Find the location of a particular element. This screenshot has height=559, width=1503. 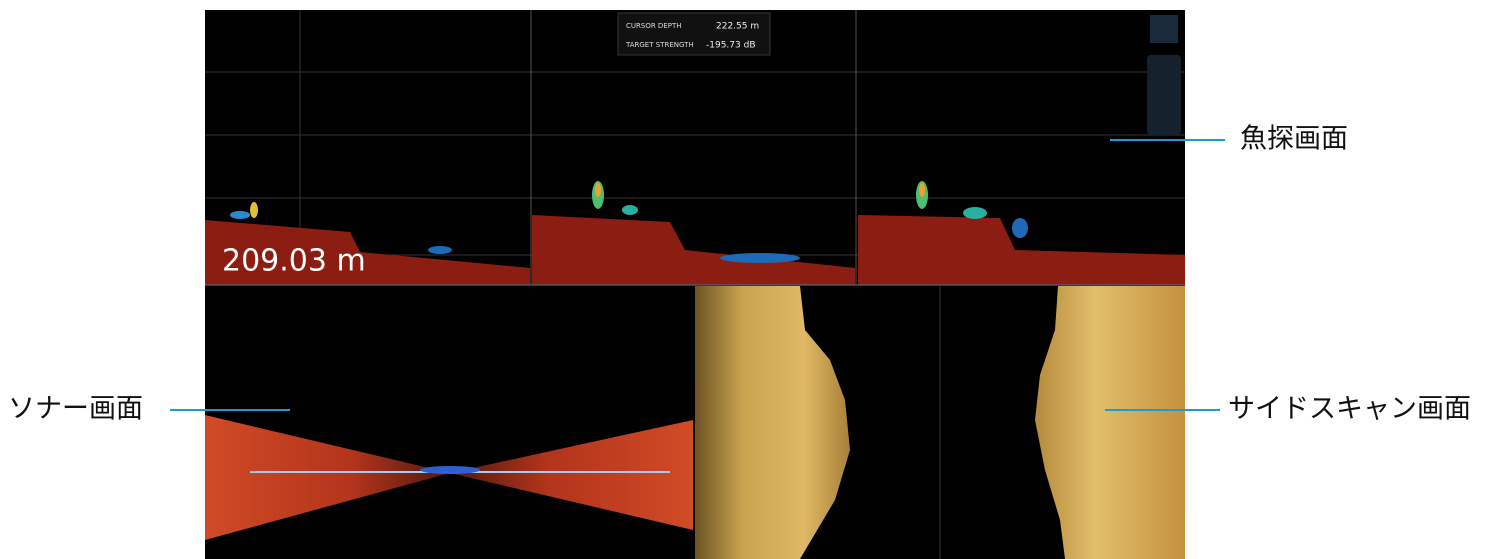

target-strength-label: TARGET STRENGTH is located at coordinates (659, 45).